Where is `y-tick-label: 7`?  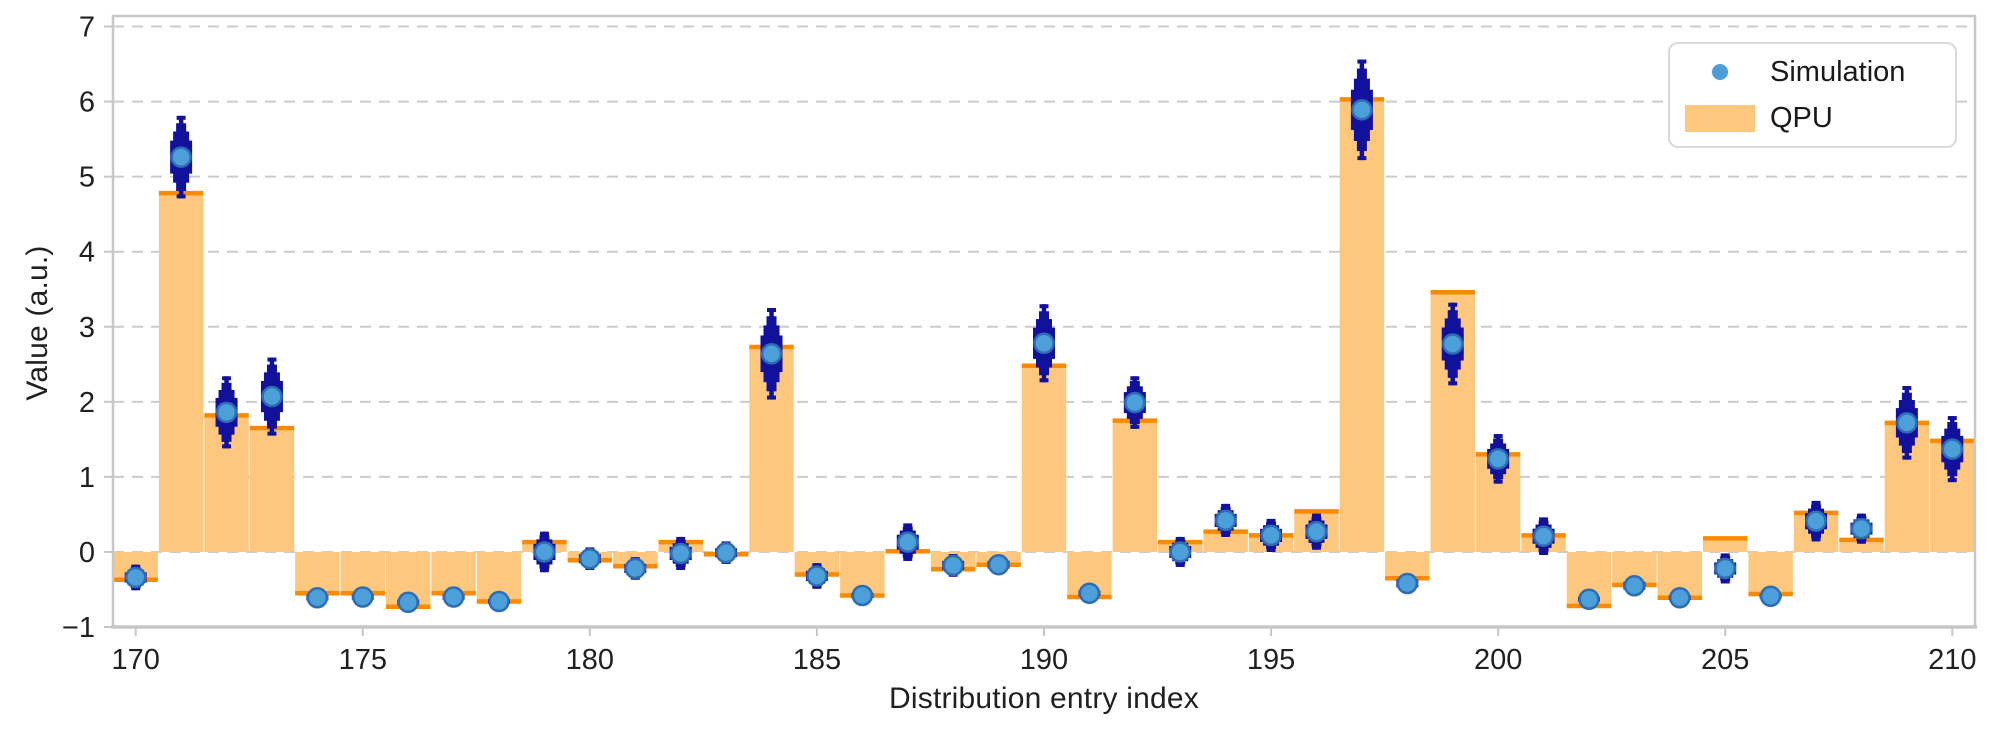 y-tick-label: 7 is located at coordinates (87, 28).